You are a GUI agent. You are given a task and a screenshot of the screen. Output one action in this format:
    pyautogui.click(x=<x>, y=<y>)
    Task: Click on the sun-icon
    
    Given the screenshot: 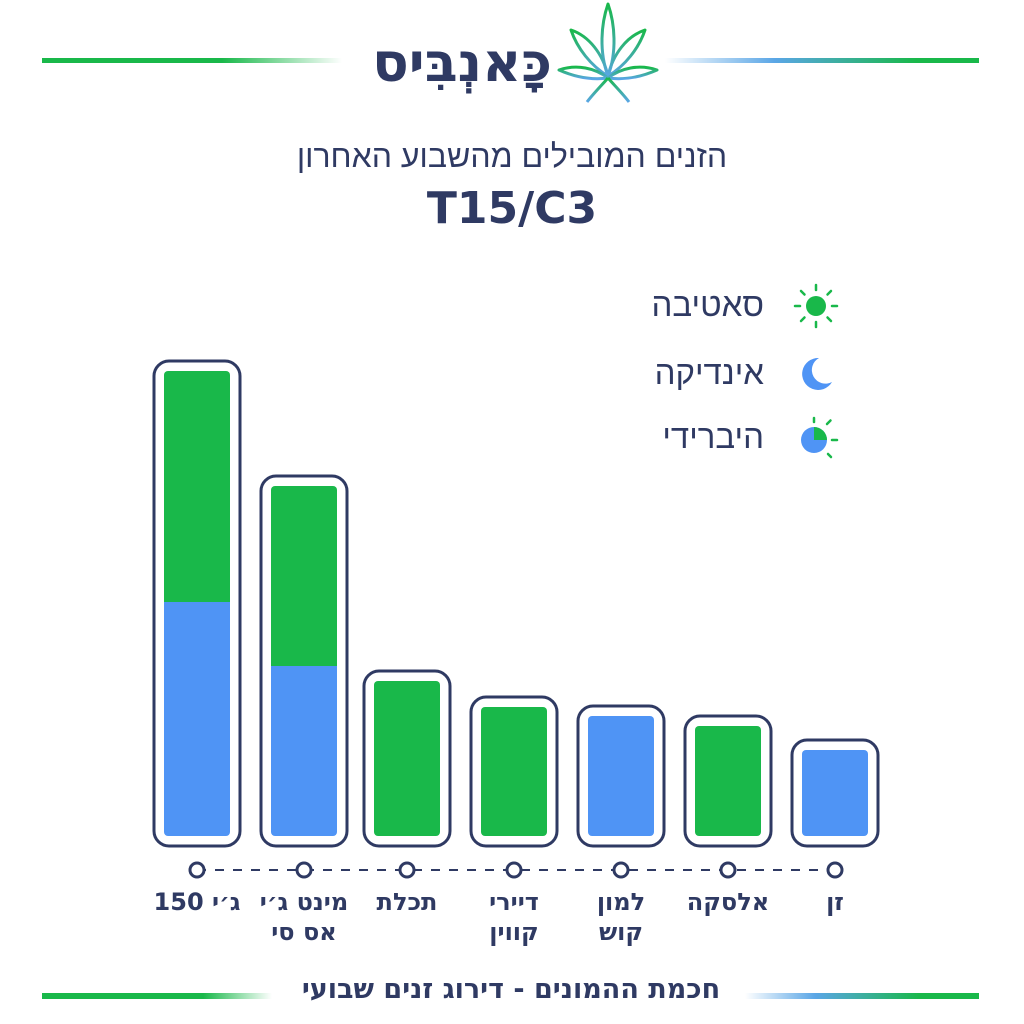 What is the action you would take?
    pyautogui.click(x=816, y=306)
    